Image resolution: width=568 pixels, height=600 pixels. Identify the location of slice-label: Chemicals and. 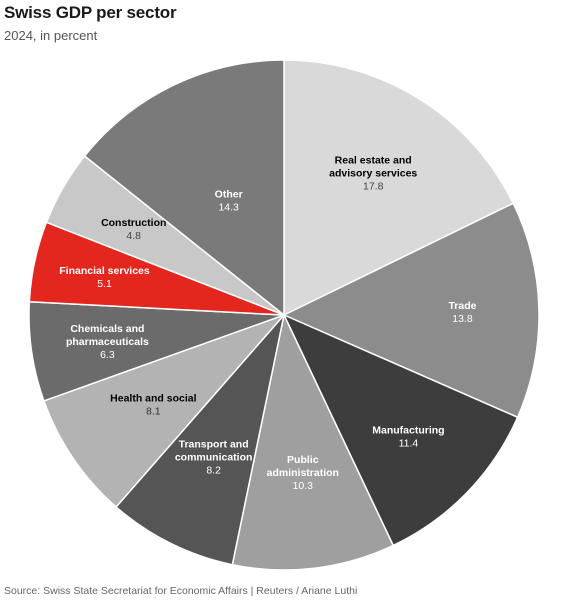
(107, 329).